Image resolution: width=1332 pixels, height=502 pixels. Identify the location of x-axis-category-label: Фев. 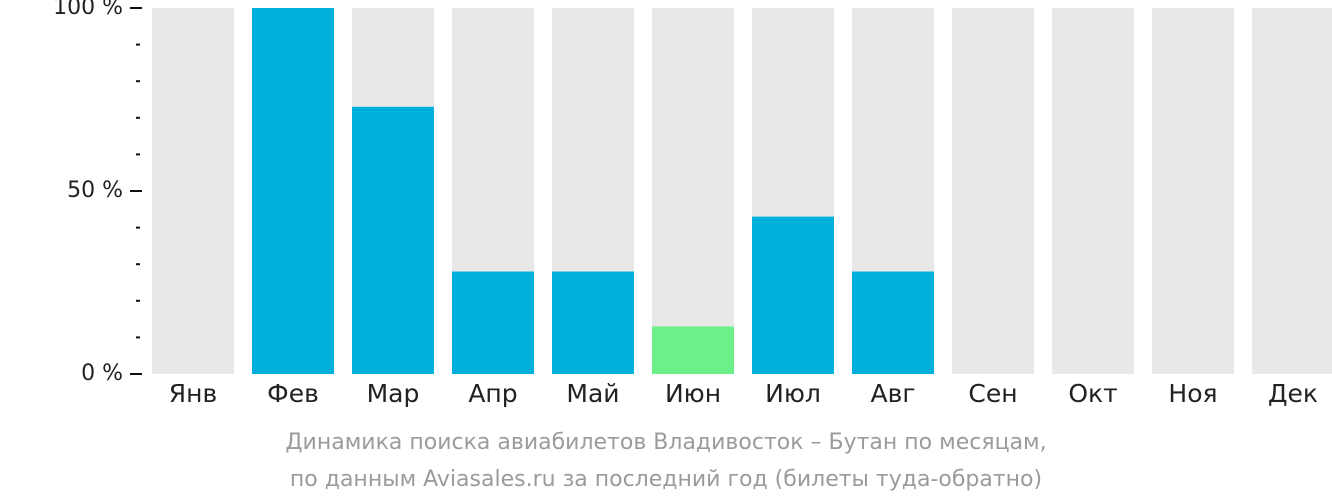
(293, 393).